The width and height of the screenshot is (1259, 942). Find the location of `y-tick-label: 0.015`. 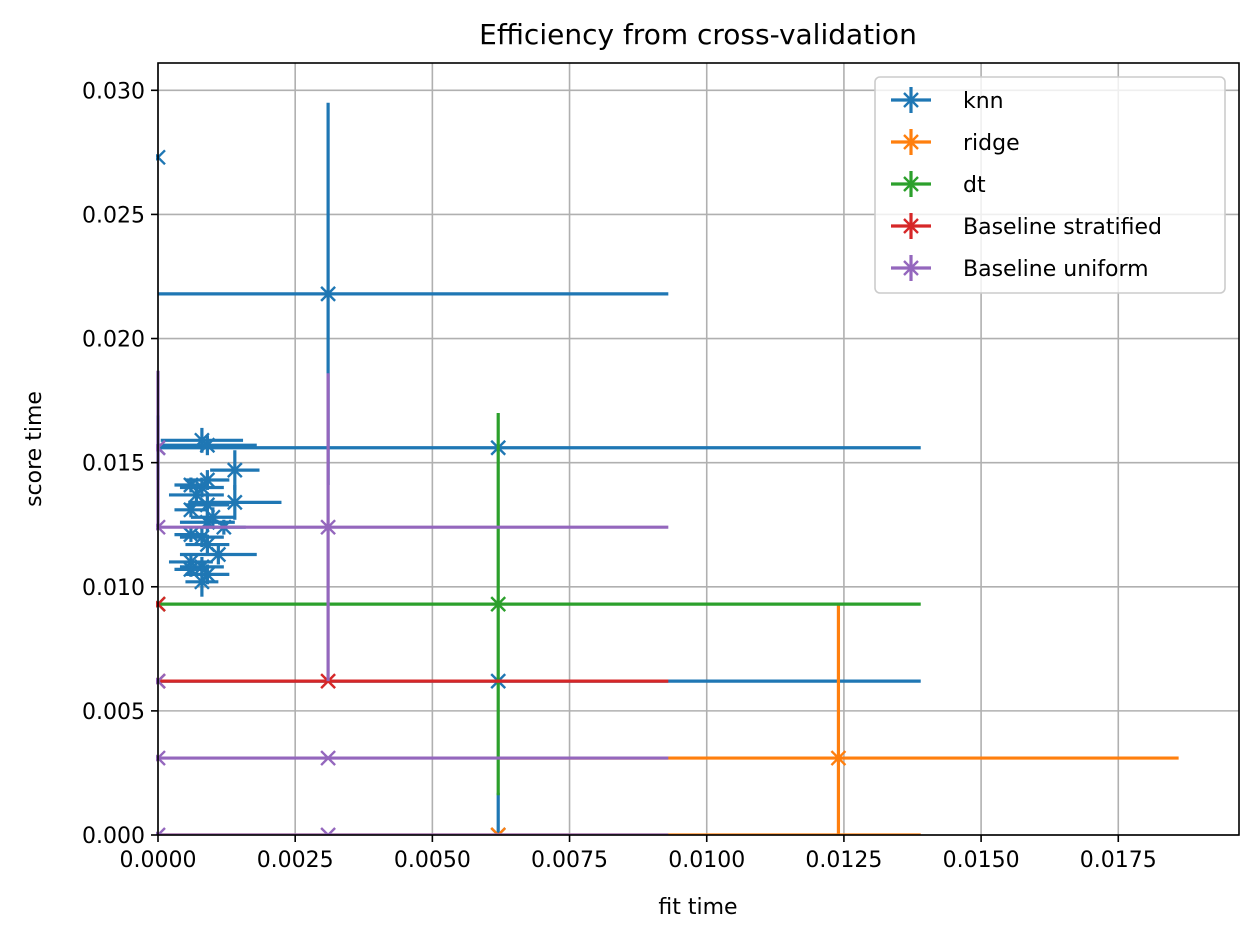

y-tick-label: 0.015 is located at coordinates (113, 464).